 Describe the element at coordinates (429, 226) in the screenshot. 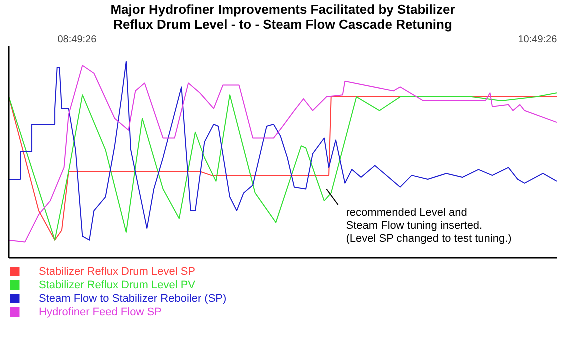

I see `annotation: recommended Level and Steam Flow tuning inserted. (Level SP changed to test tuning.)` at that location.